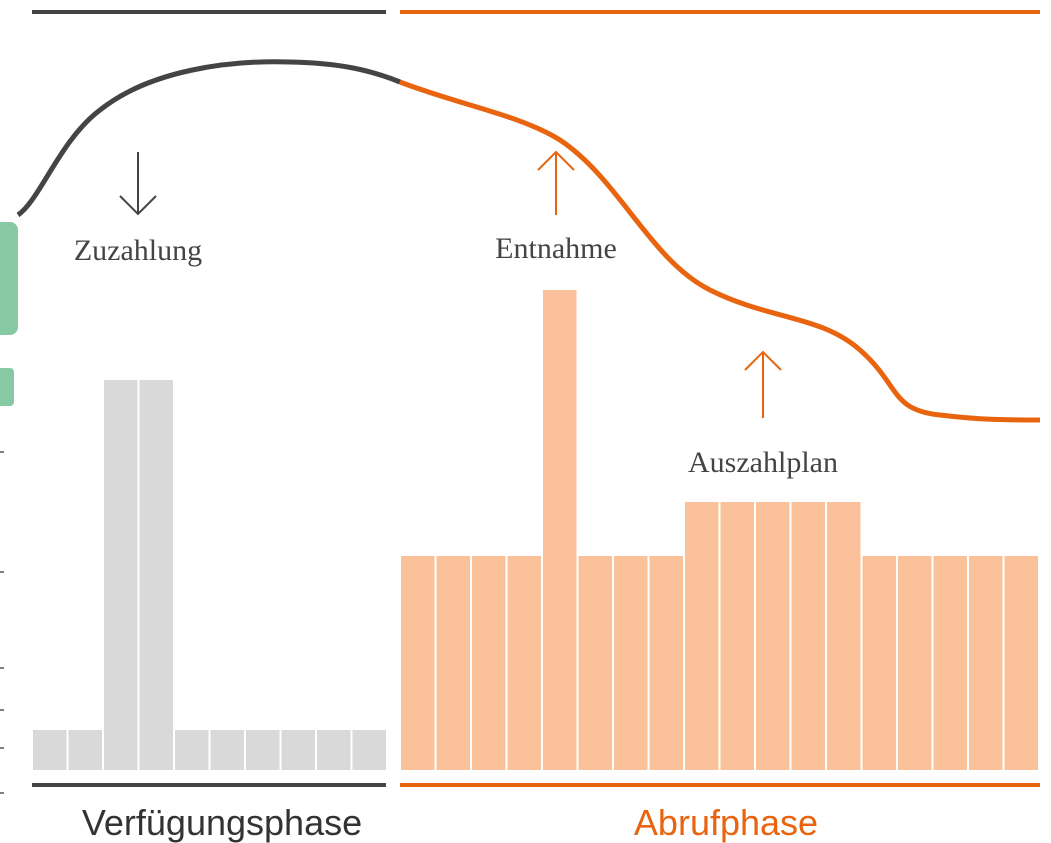 The height and width of the screenshot is (843, 1051). Describe the element at coordinates (138, 250) in the screenshot. I see `label: Zuzahlung` at that location.